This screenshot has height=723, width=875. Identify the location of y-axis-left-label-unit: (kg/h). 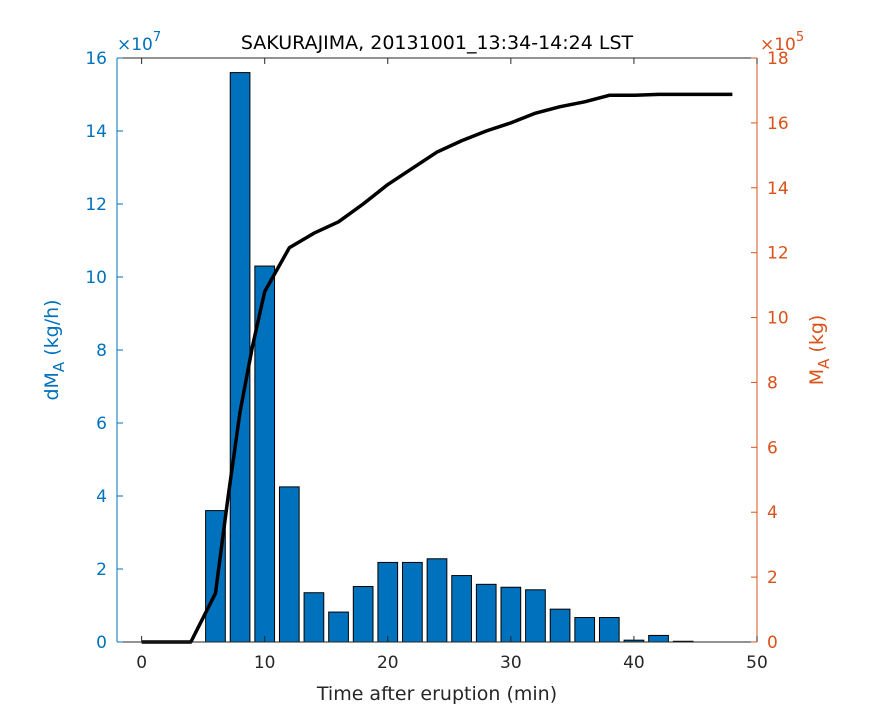
(52, 330).